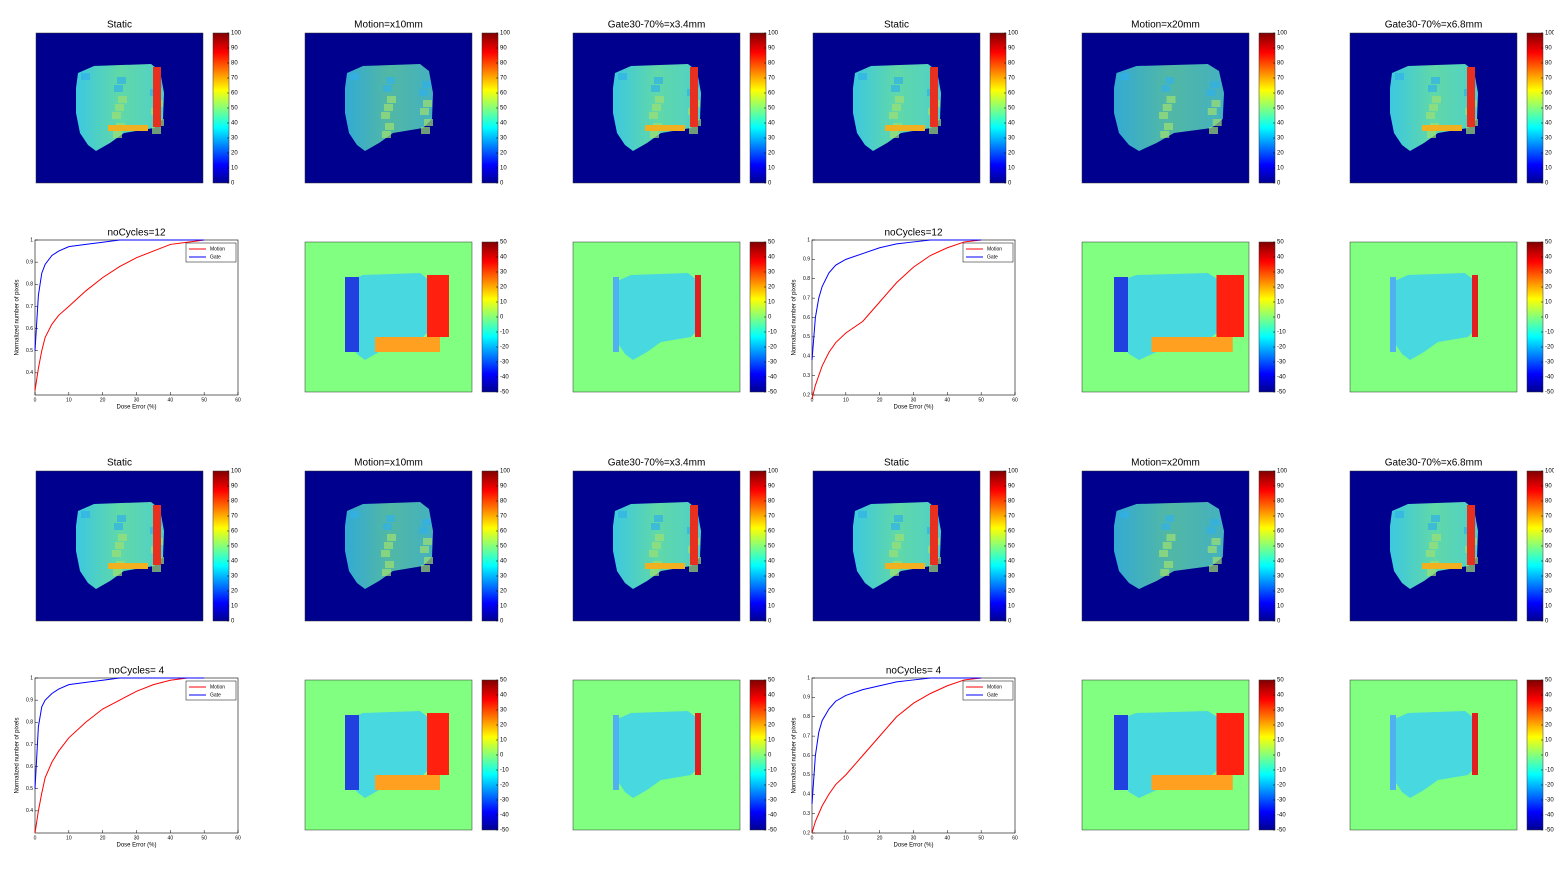 The height and width of the screenshot is (880, 1554). What do you see at coordinates (657, 463) in the screenshot?
I see `map-title: Gate30-70%=x3.4mm` at bounding box center [657, 463].